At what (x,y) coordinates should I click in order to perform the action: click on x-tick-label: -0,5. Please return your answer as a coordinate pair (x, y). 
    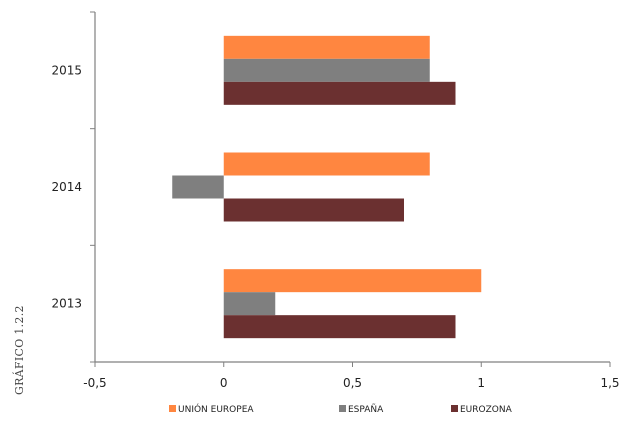
    Looking at the image, I should click on (94, 383).